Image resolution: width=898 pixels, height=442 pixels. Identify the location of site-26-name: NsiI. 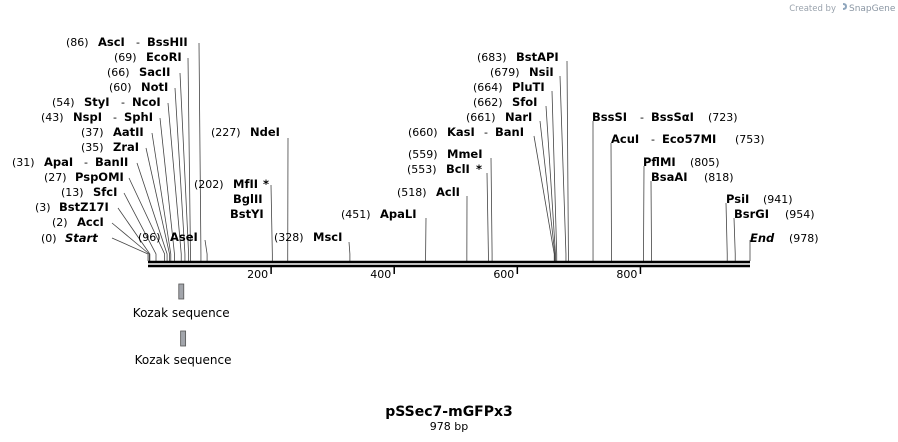
(541, 72).